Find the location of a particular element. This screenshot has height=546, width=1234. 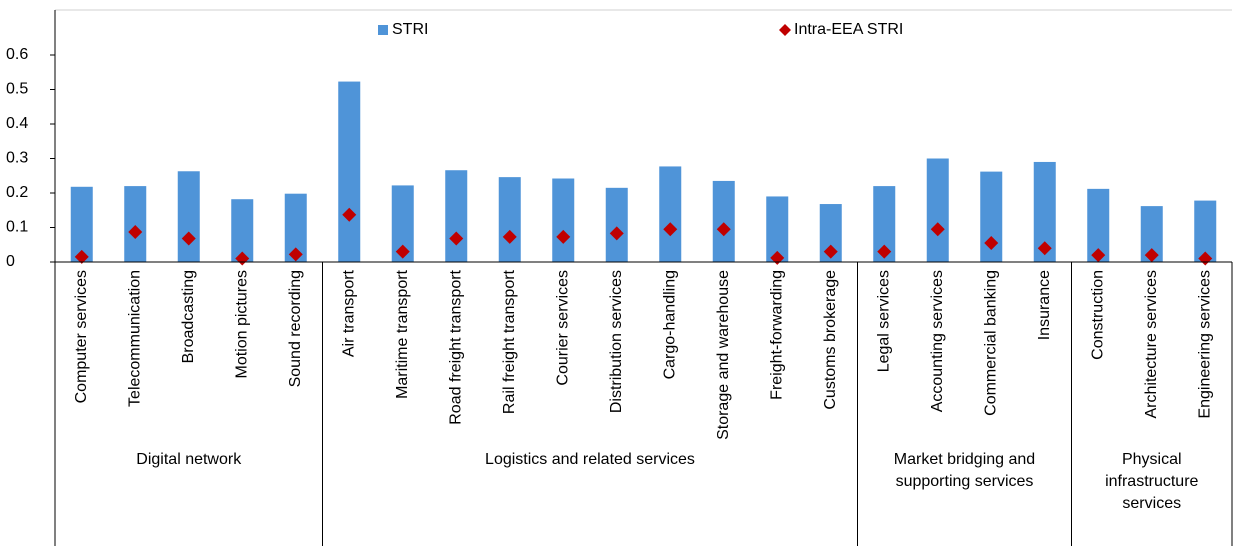

x-tick-label: Rail freight transport is located at coordinates (509, 341).